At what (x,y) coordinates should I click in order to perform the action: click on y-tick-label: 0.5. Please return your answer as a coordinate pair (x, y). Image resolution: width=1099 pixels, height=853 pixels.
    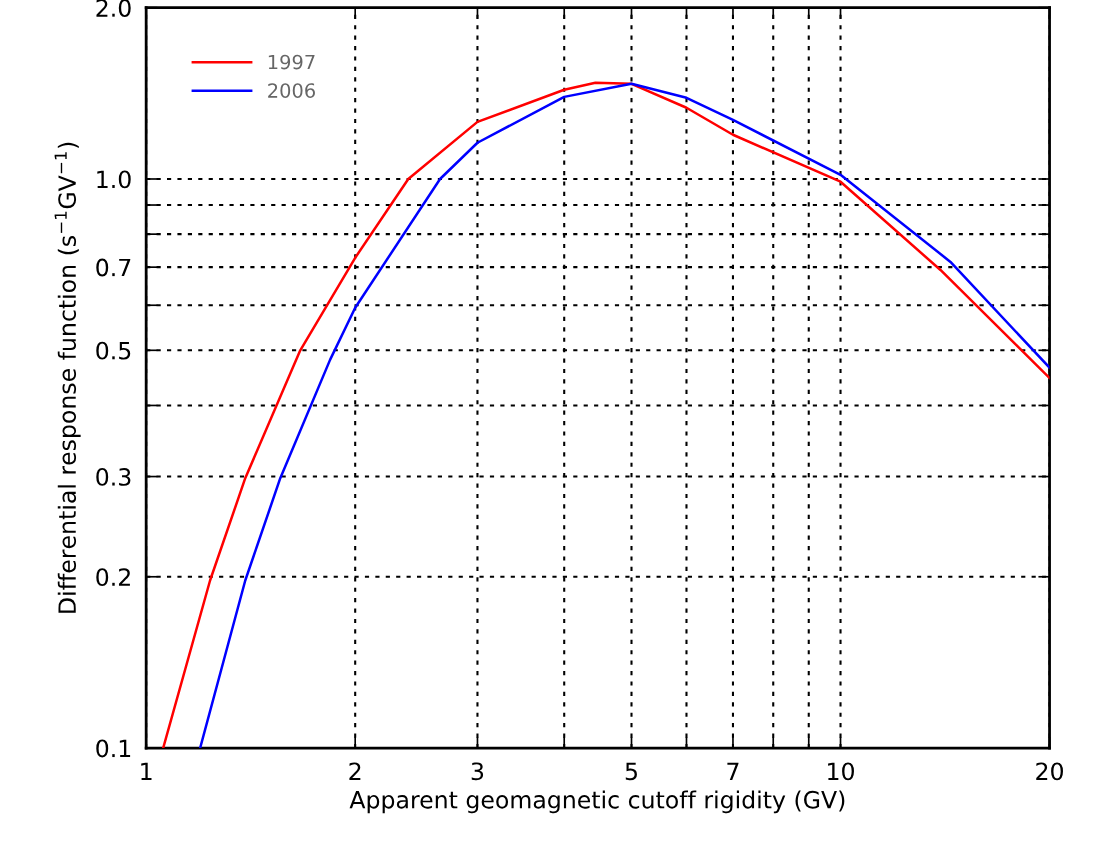
    Looking at the image, I should click on (113, 350).